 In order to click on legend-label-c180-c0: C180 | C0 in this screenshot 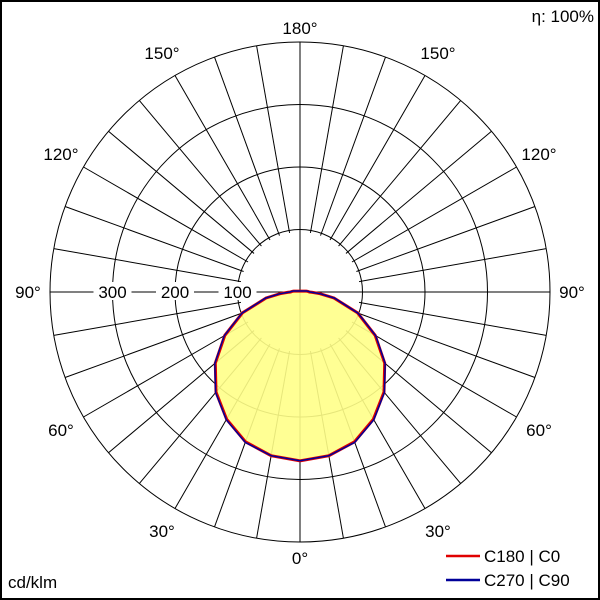, I will do `click(522, 556)`.